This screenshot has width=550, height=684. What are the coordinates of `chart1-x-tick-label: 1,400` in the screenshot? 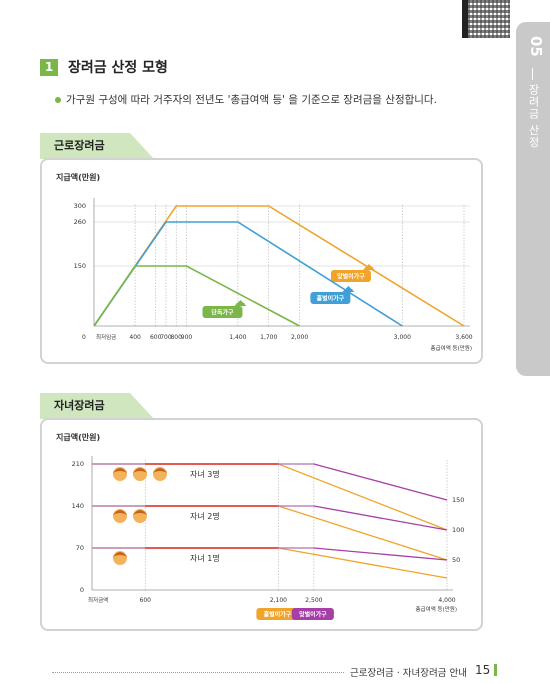 It's located at (237, 337).